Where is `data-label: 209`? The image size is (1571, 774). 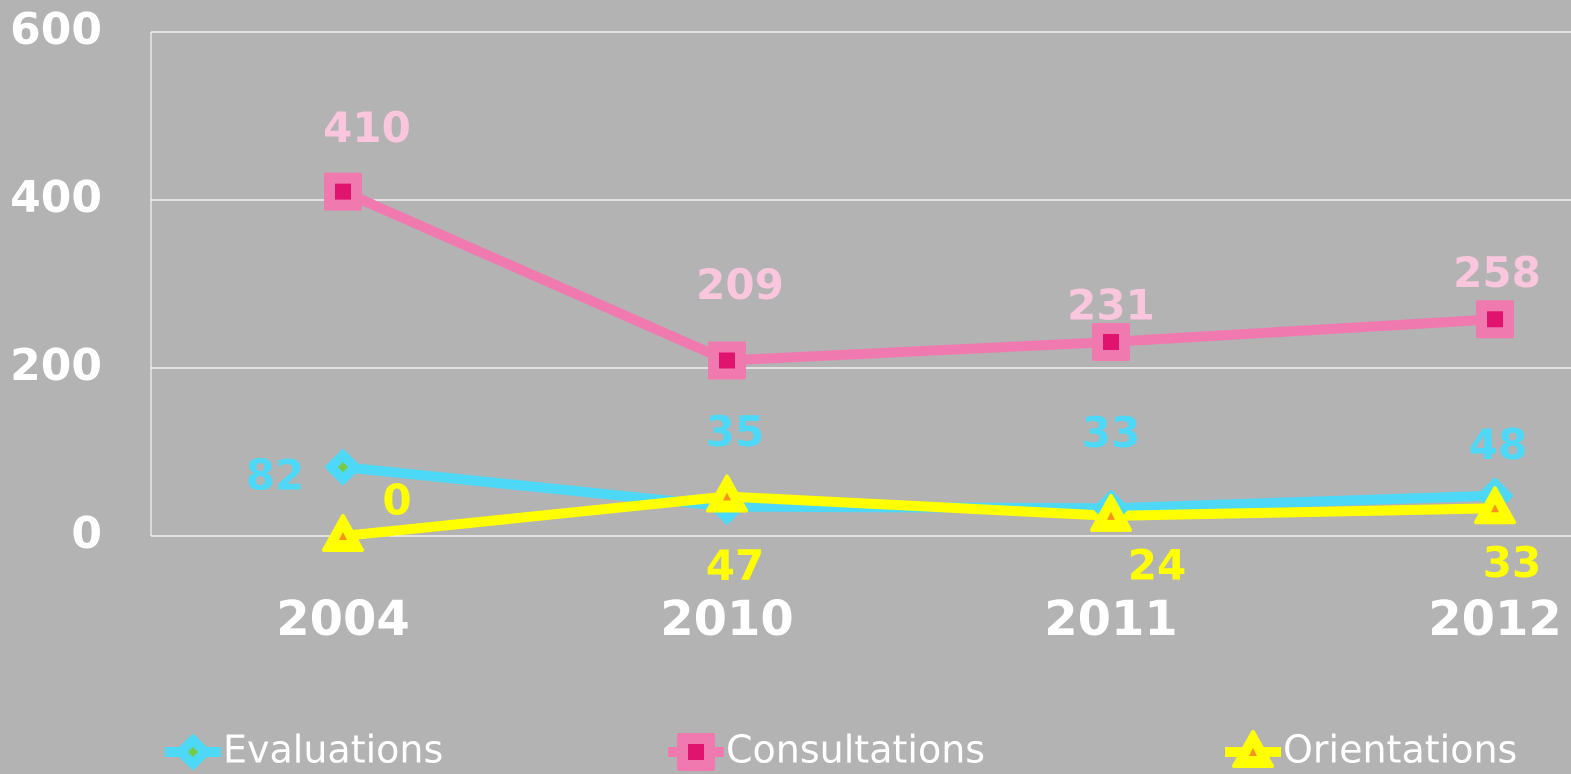
data-label: 209 is located at coordinates (740, 284).